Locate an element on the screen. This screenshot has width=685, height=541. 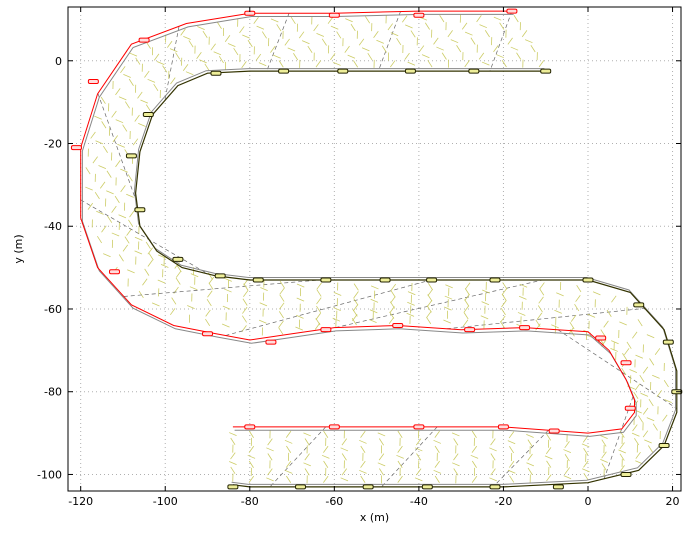
x-tick-label: -60 is located at coordinates (334, 501).